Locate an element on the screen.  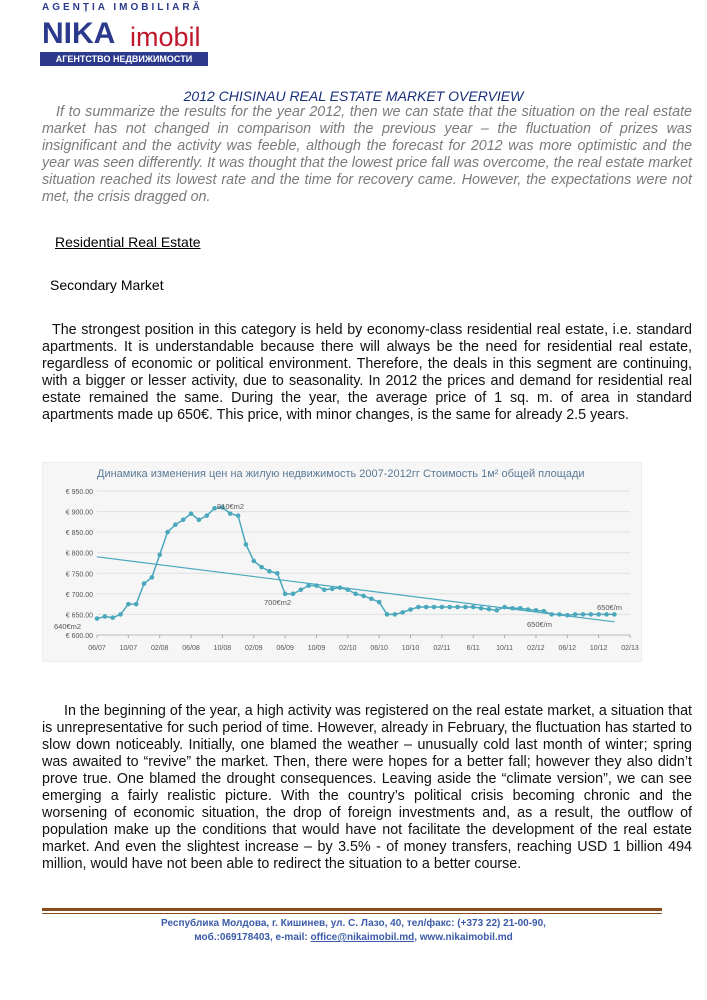
agency: AGENȚIA IMOBILIARĂ is located at coordinates (122, 7).